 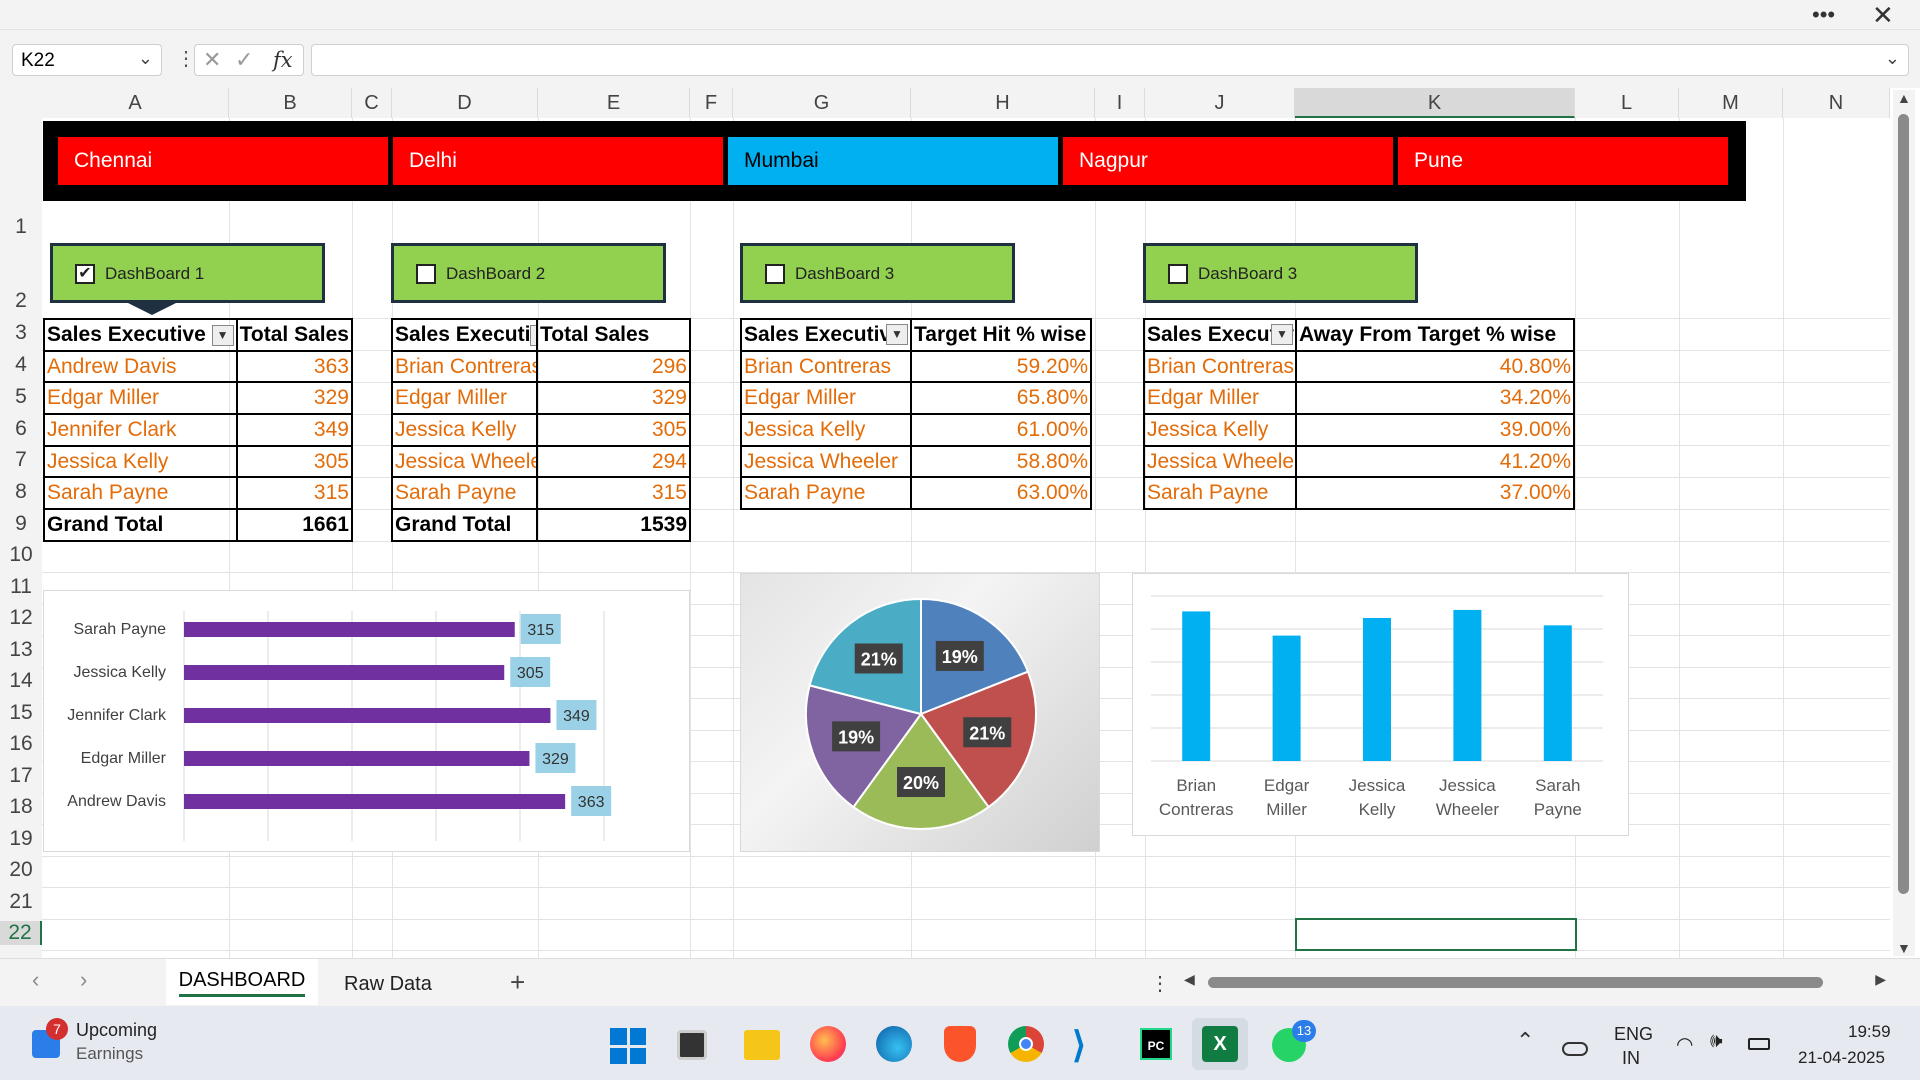 What do you see at coordinates (960, 1044) in the screenshot?
I see `brave-icon` at bounding box center [960, 1044].